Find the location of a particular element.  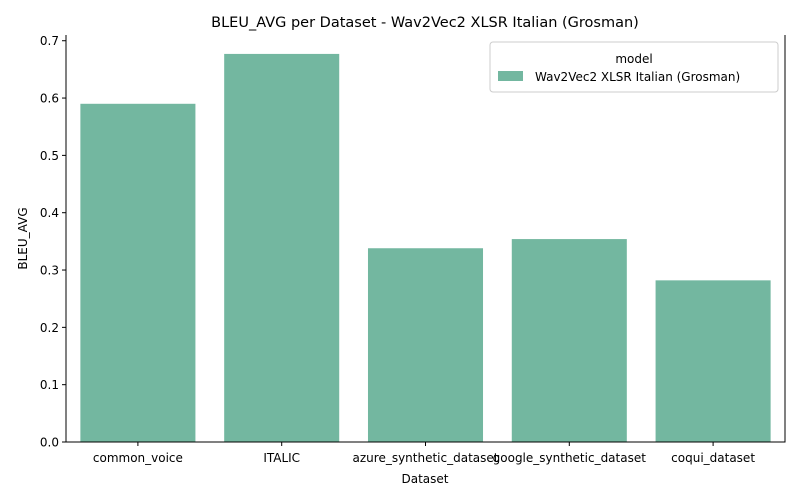

x-tick-label: common_voice is located at coordinates (138, 458).